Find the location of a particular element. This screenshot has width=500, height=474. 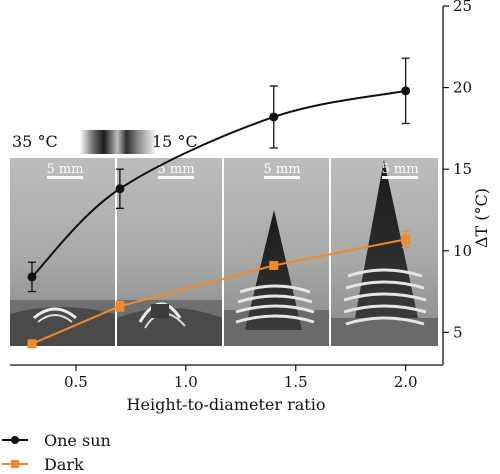

scale-bar-label-3: 5 mm is located at coordinates (281, 169).